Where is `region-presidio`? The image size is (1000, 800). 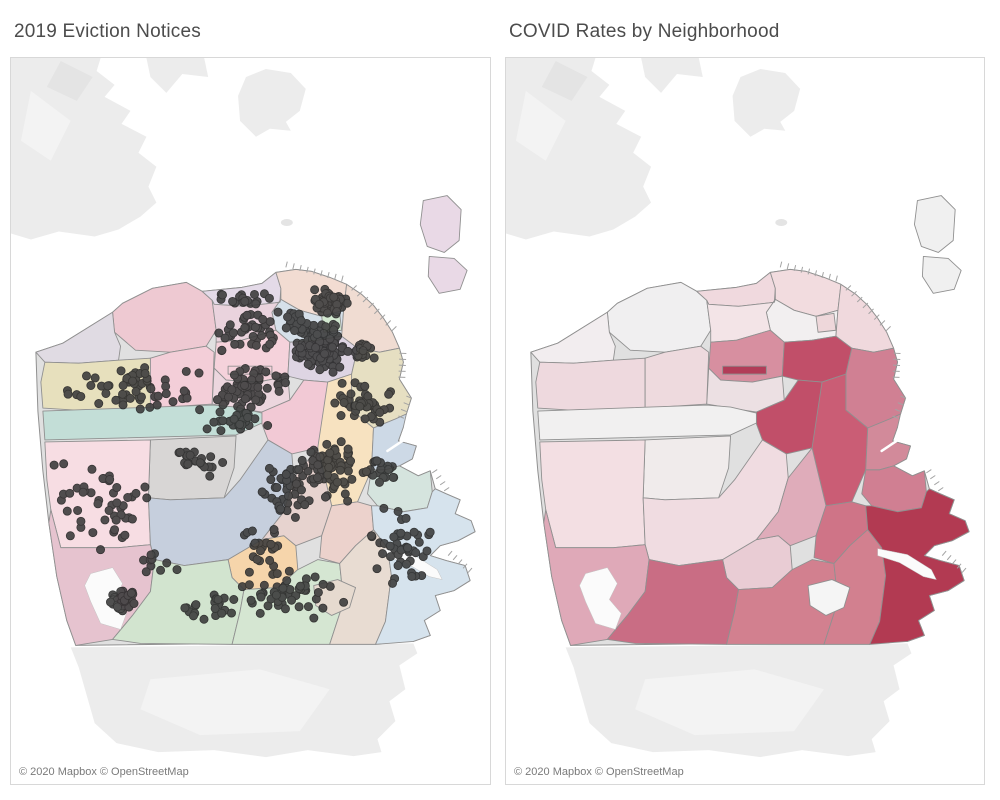
region-presidio is located at coordinates (659, 317).